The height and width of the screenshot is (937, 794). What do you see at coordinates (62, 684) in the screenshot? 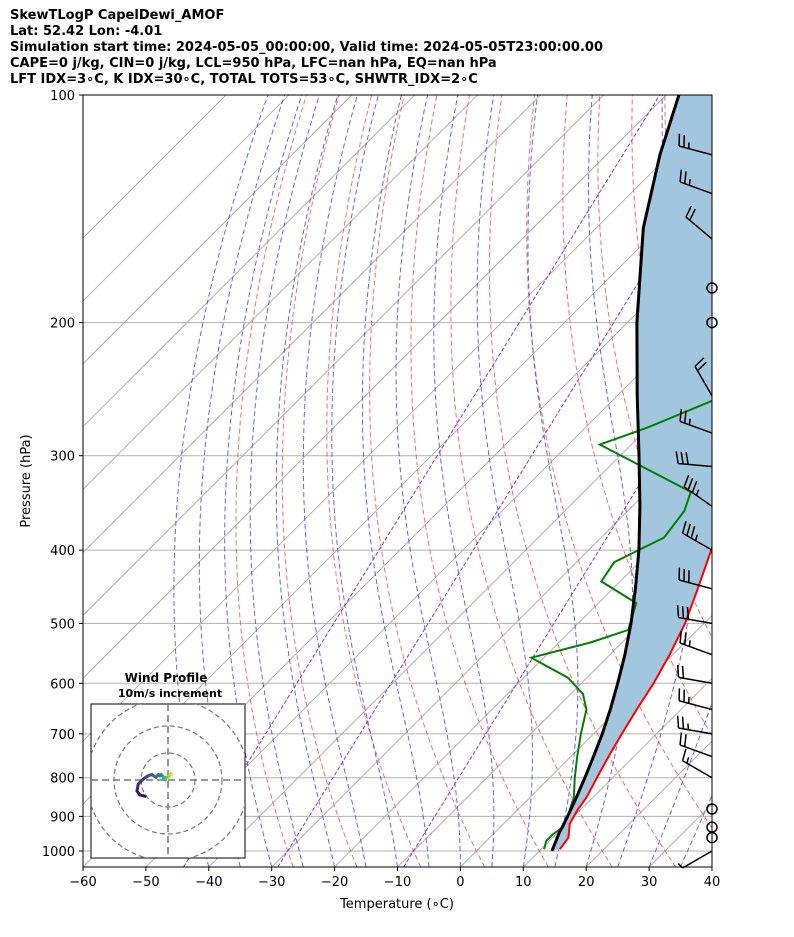
I see `y-tick-label: 600` at bounding box center [62, 684].